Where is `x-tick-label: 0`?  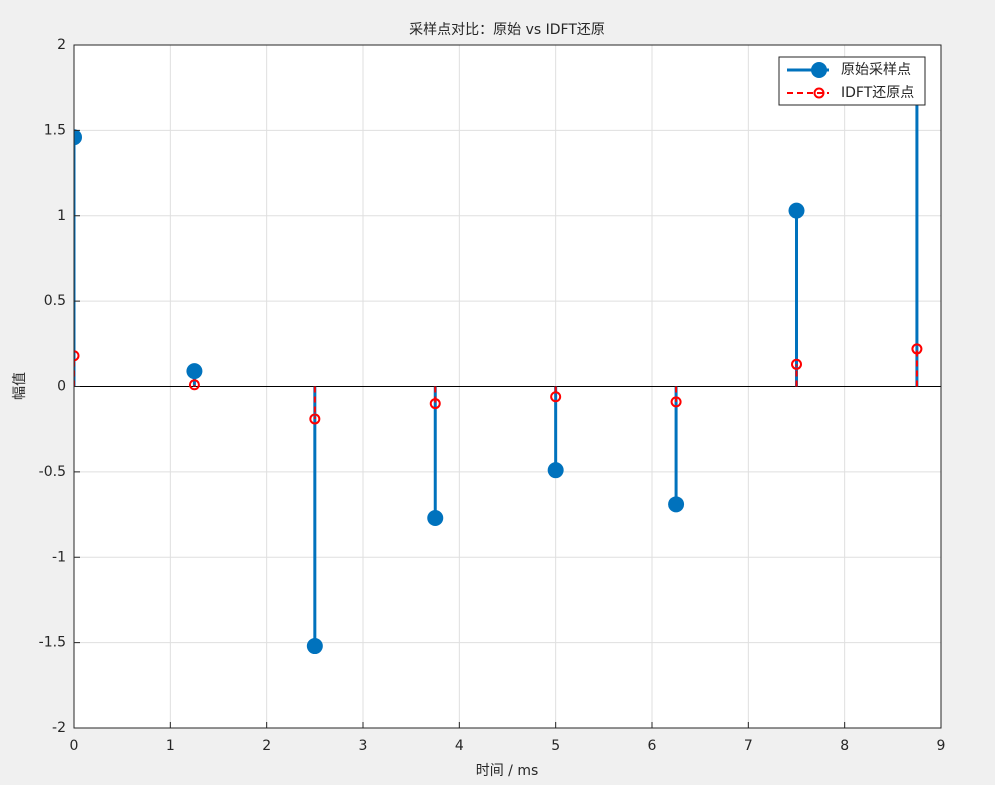 x-tick-label: 0 is located at coordinates (74, 746).